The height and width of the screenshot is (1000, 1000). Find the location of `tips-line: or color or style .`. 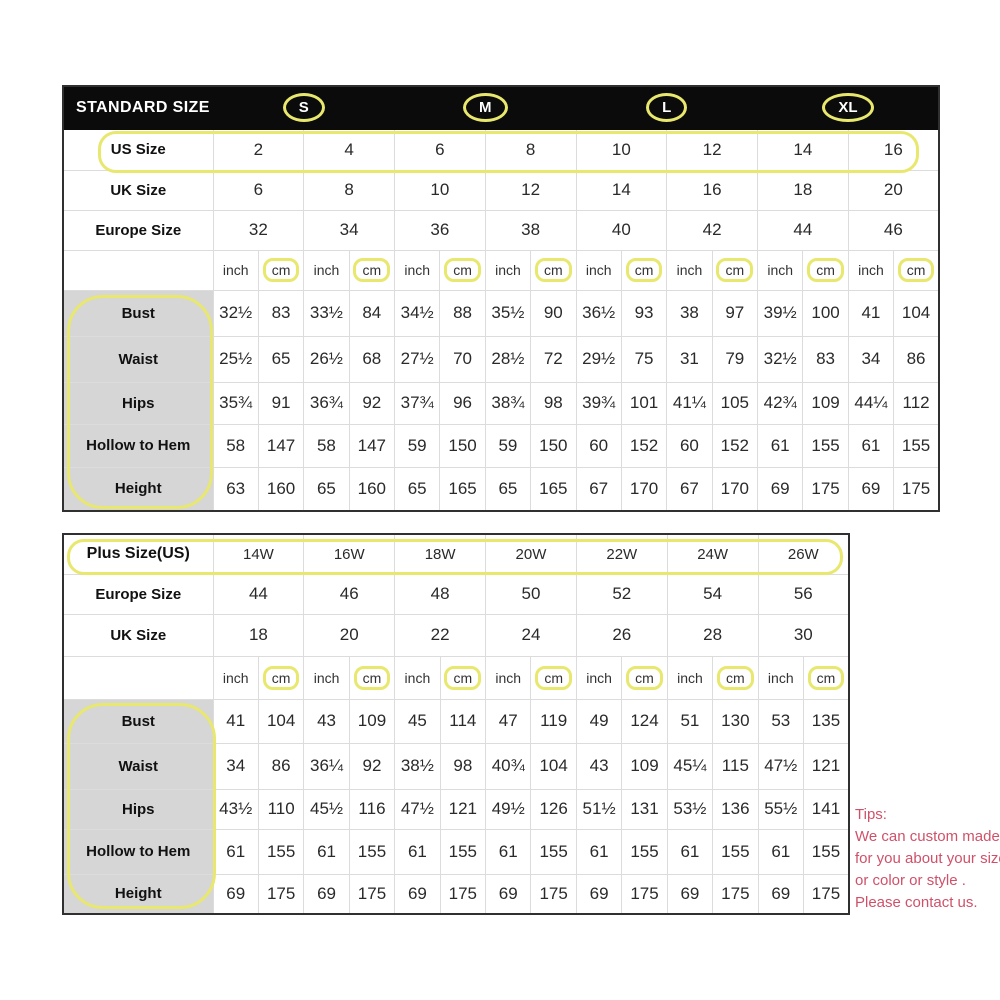

tips-line: or color or style . is located at coordinates (910, 880).